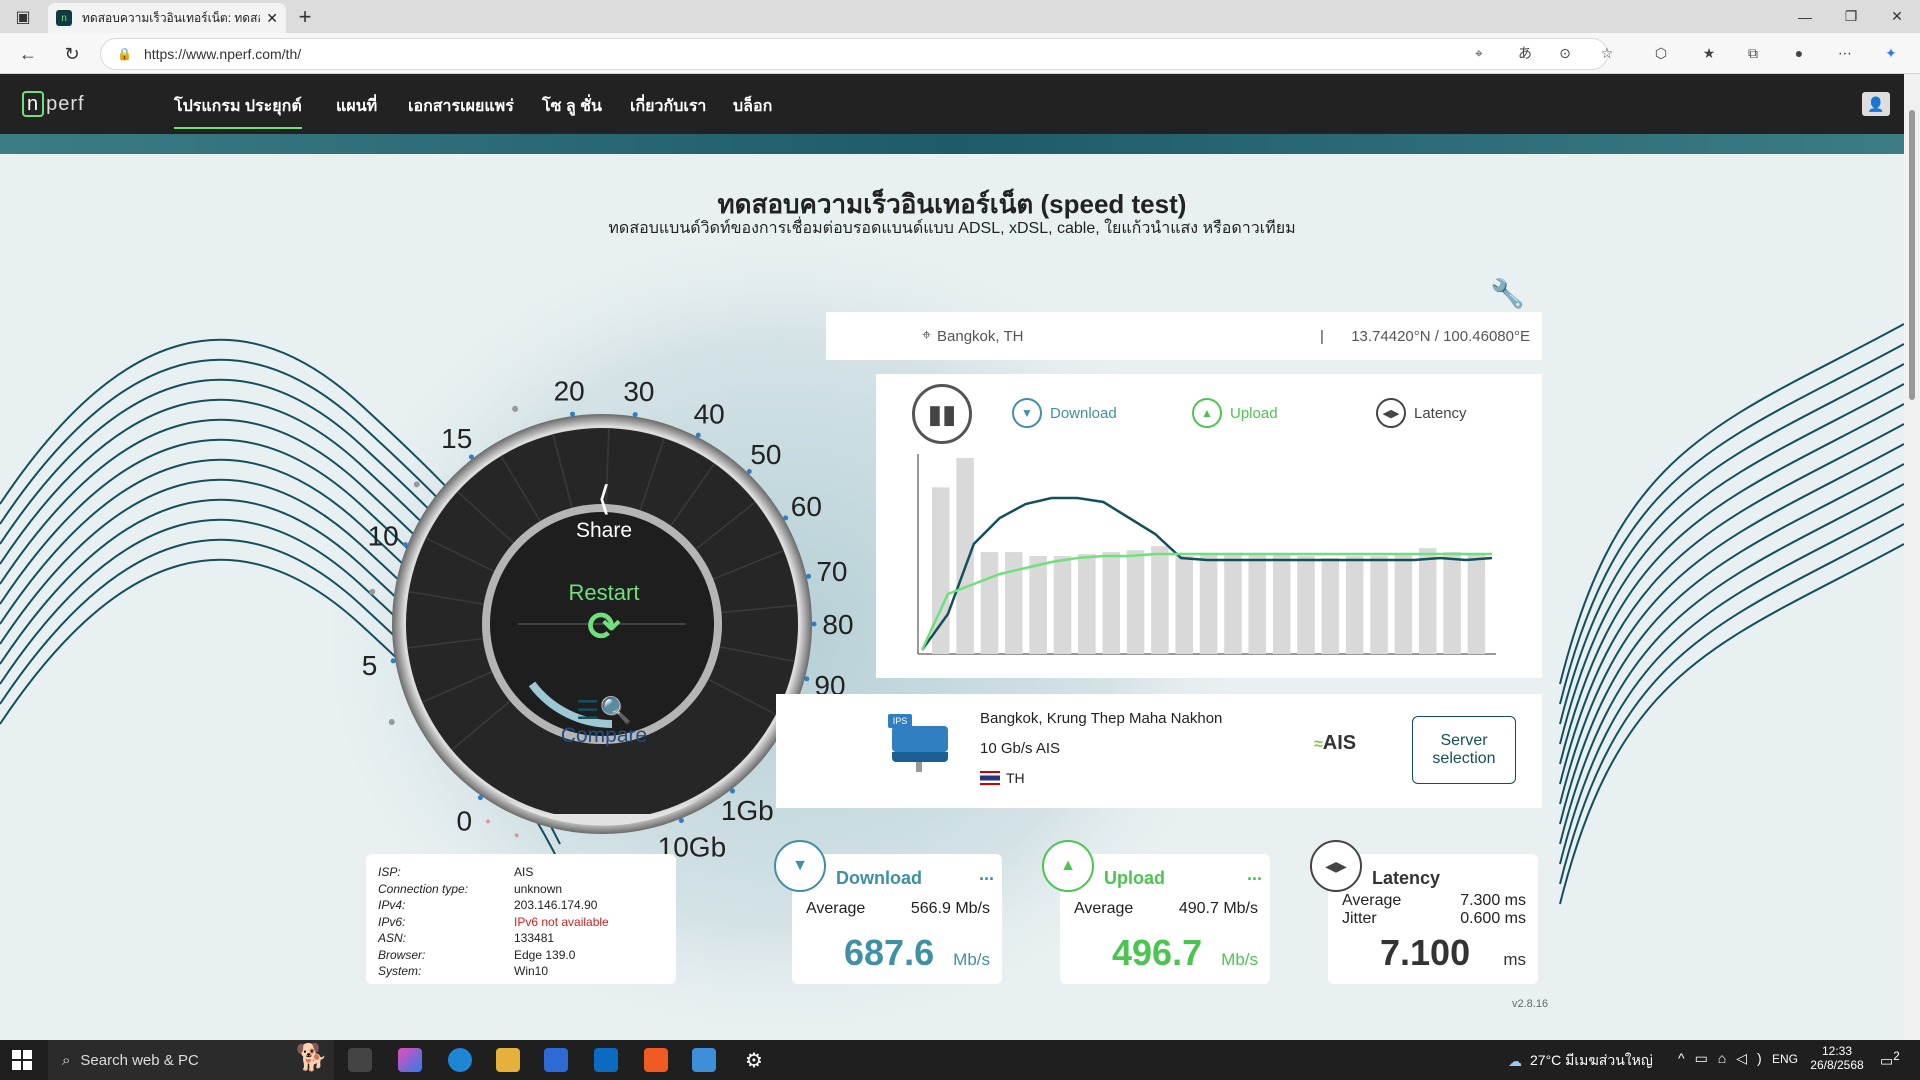 Image resolution: width=1920 pixels, height=1080 pixels. What do you see at coordinates (1464, 750) in the screenshot?
I see `server-selection-button: Server selection` at bounding box center [1464, 750].